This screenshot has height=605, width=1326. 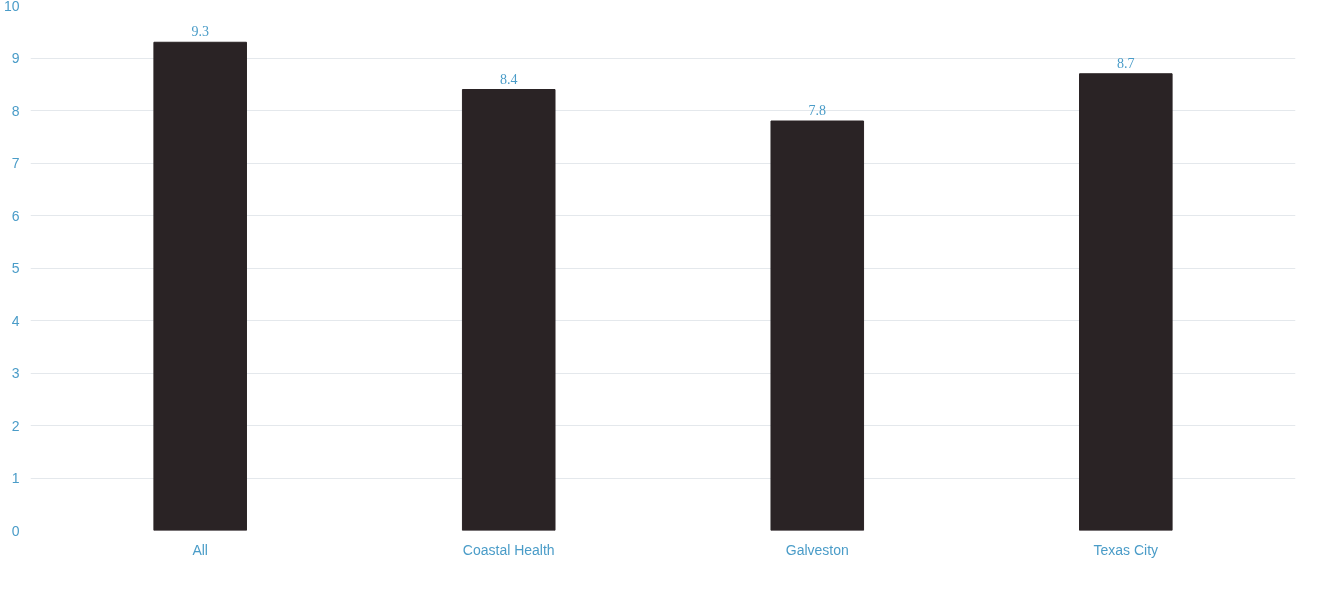 I want to click on x-tick-label: Galveston, so click(x=817, y=549).